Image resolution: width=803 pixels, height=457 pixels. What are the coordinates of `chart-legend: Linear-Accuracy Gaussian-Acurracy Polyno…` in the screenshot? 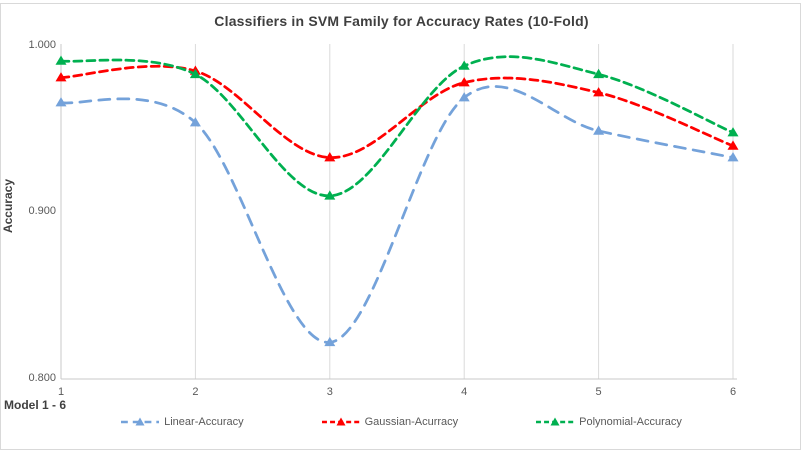 It's located at (401, 422).